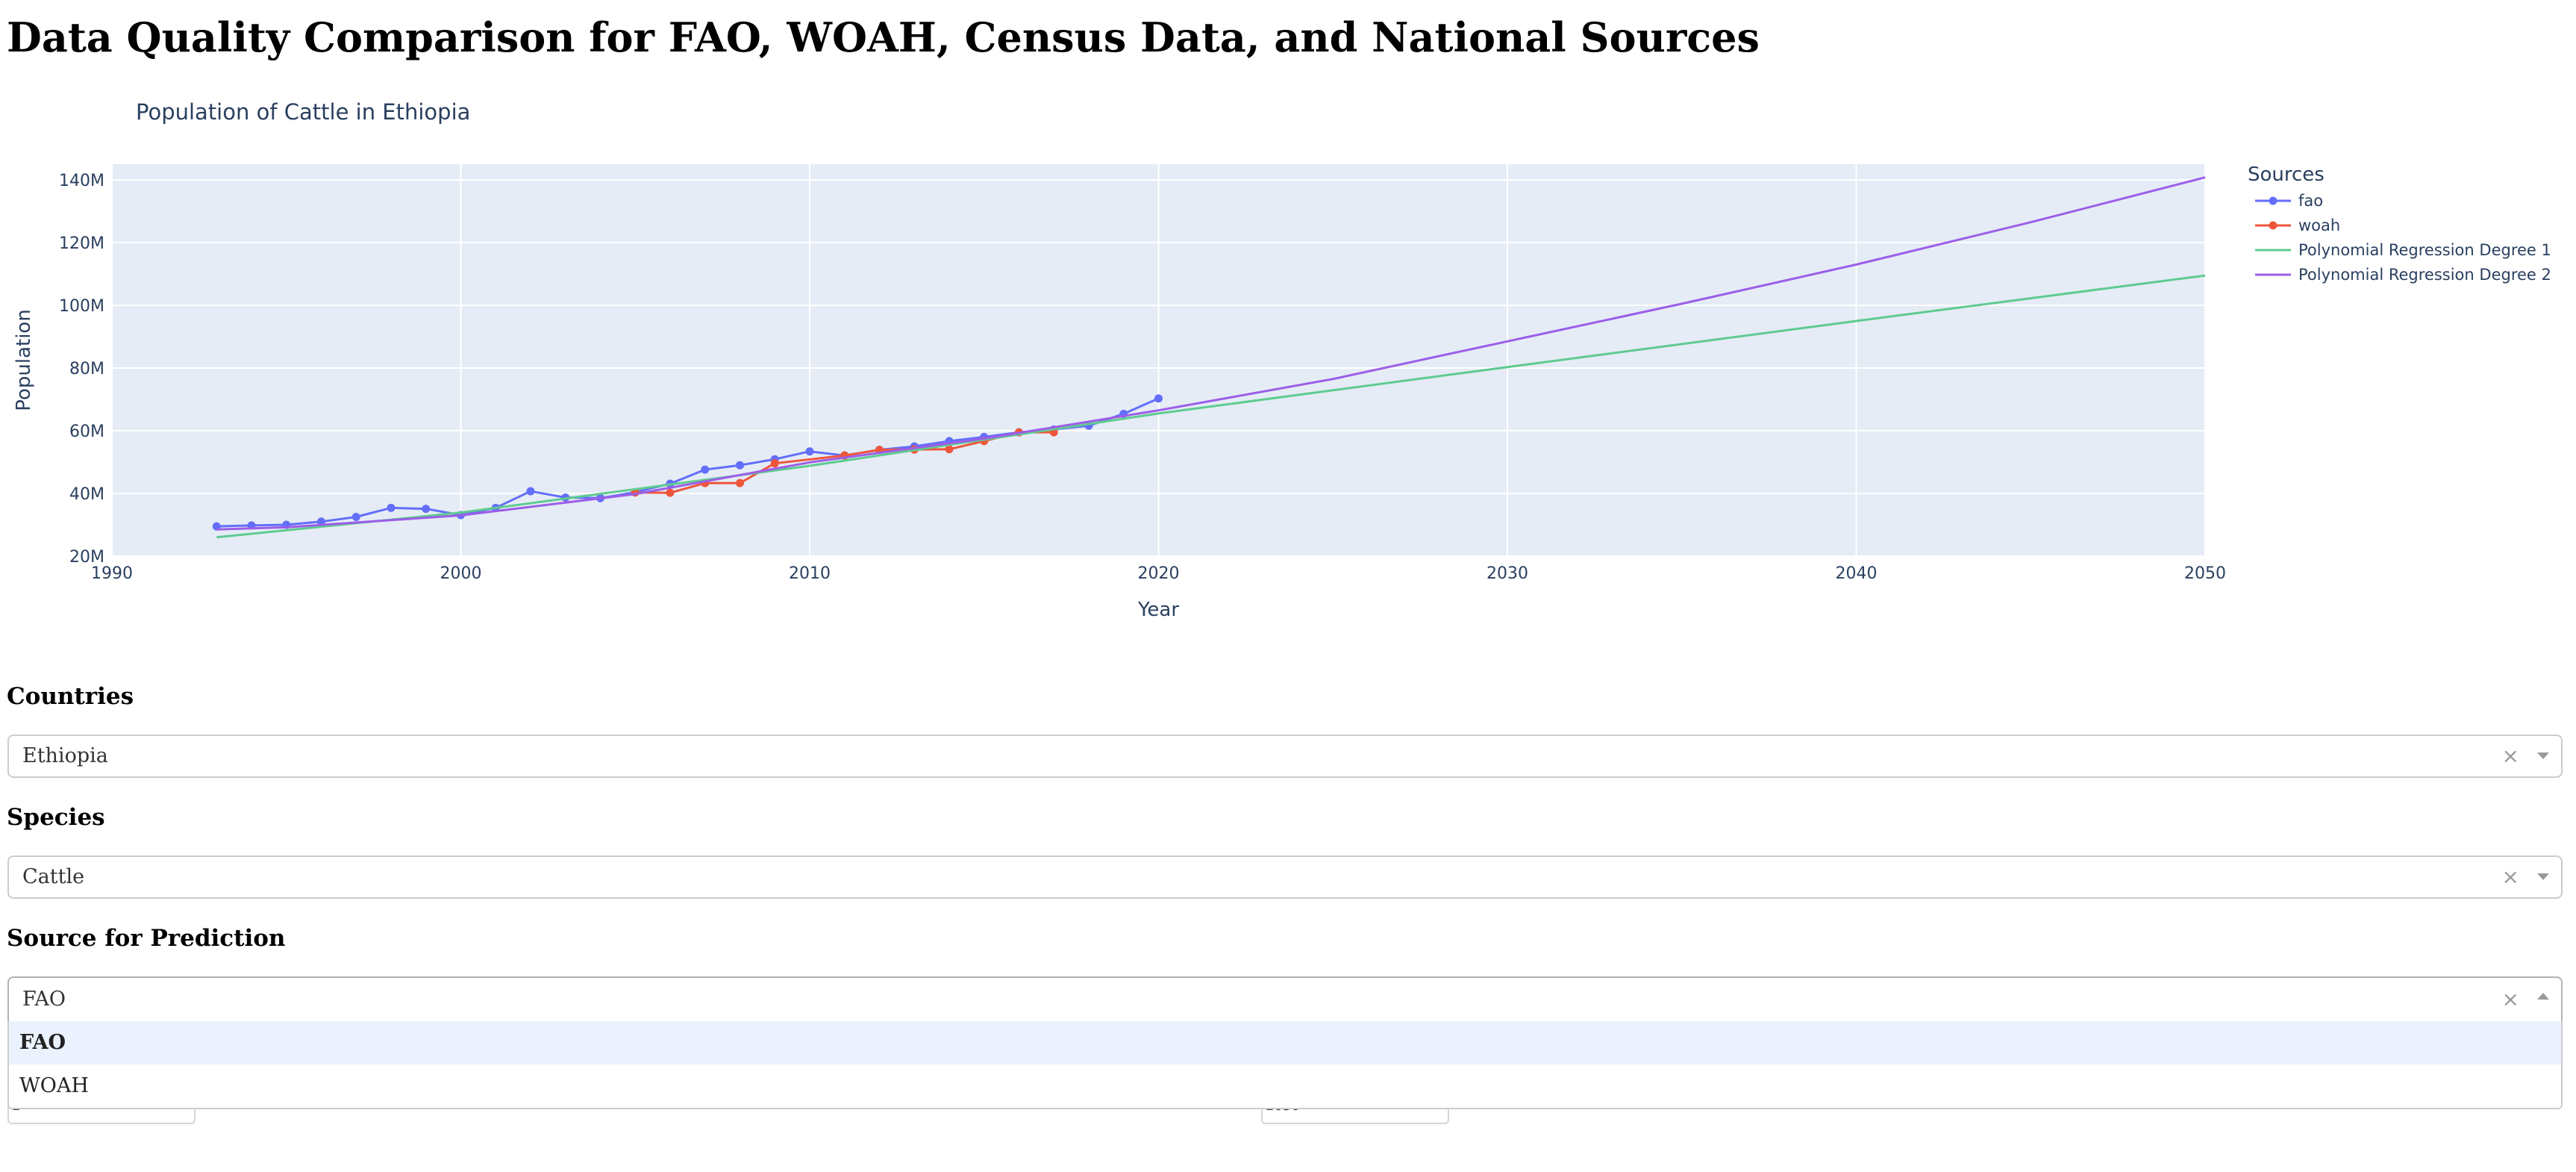  What do you see at coordinates (2510, 876) in the screenshot?
I see `species-clear-icon: ×` at bounding box center [2510, 876].